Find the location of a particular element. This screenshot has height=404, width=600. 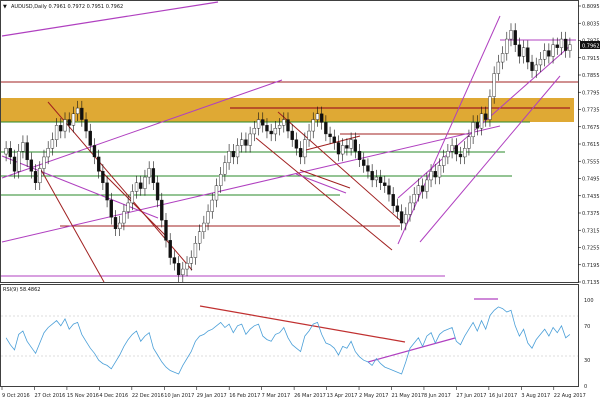

time-tick-label: 15 Nov 2016 is located at coordinates (83, 396).